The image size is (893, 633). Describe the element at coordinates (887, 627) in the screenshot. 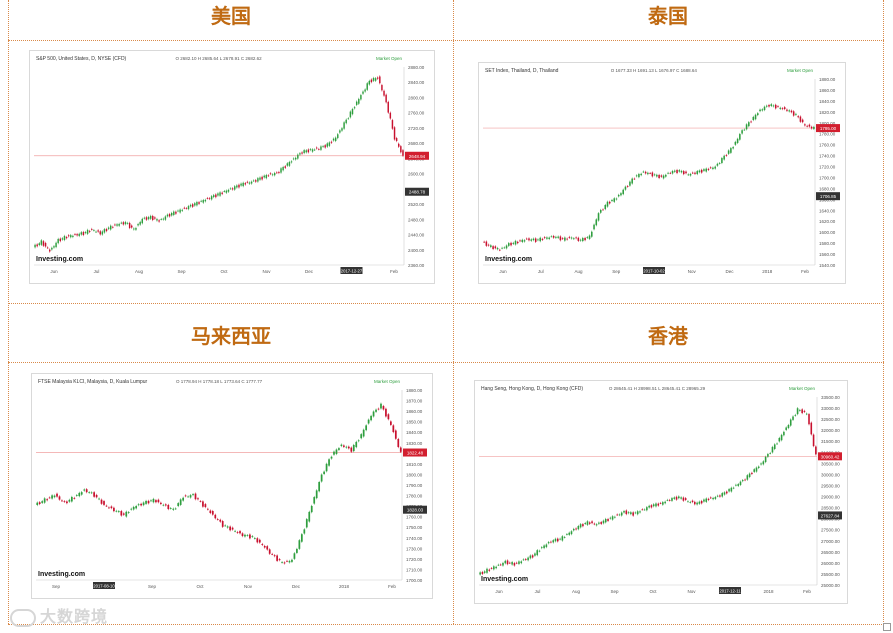

I see `resize-handle` at that location.